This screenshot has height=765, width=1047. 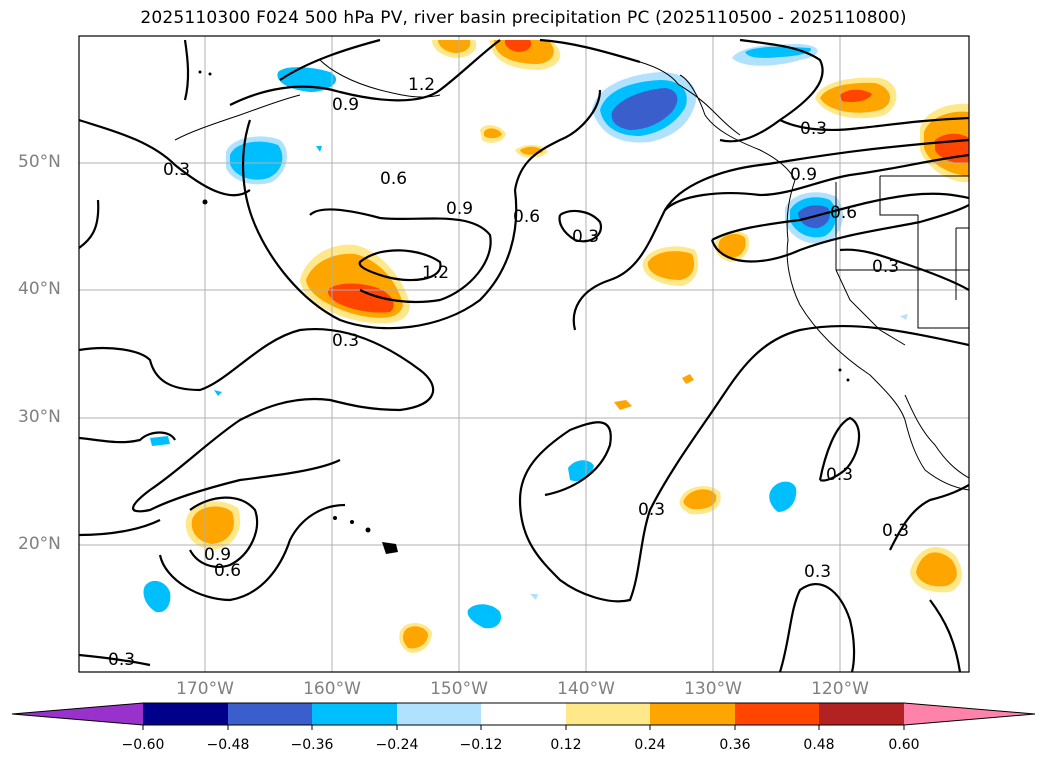 I want to click on colorbar-tick-label: 0.48, so click(x=819, y=745).